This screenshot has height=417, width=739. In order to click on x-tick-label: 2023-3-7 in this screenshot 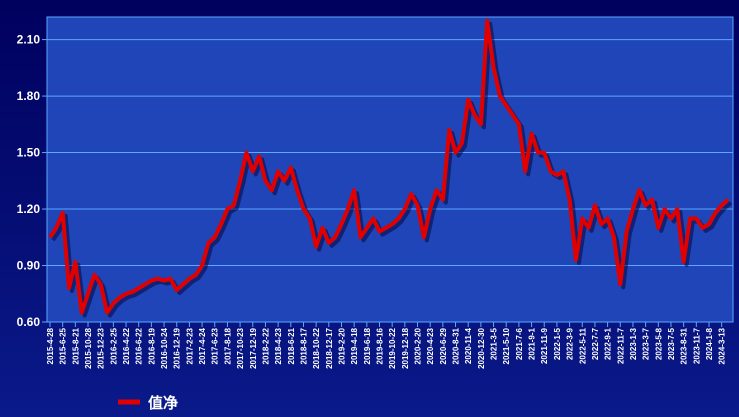, I will do `click(646, 343)`.